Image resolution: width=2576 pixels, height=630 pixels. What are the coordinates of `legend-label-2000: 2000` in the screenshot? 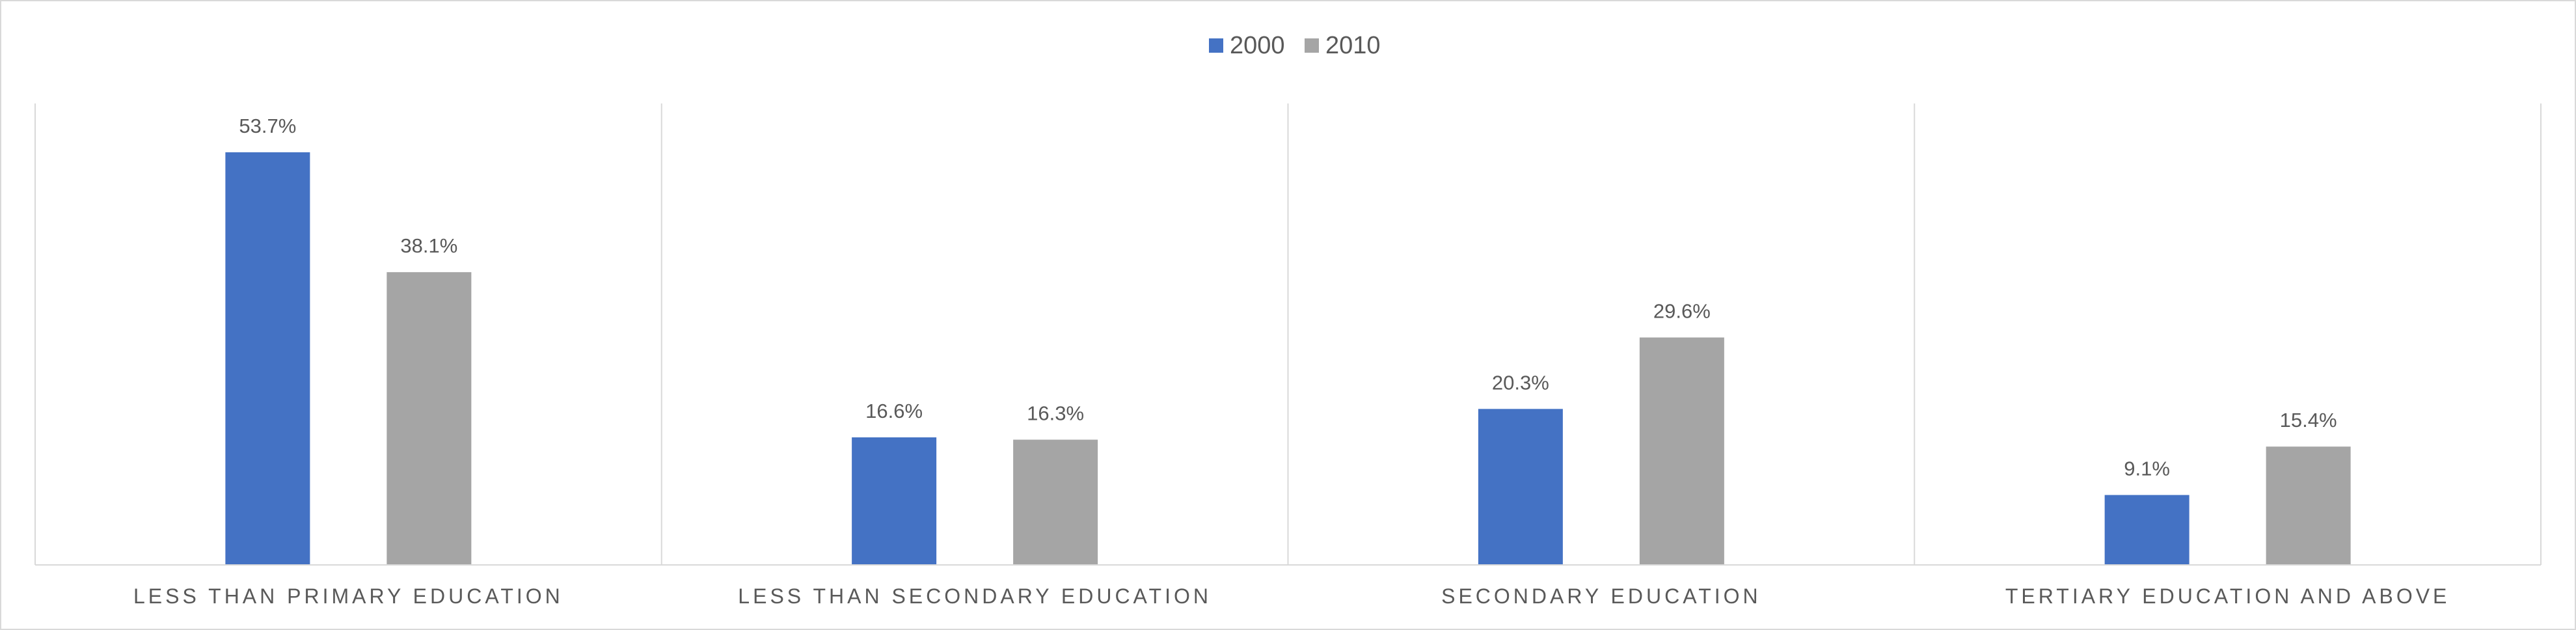 It's located at (1257, 45).